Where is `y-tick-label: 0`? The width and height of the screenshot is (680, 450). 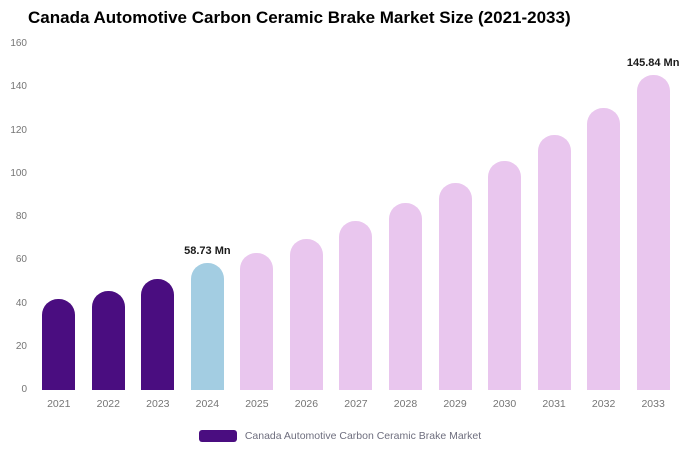 y-tick-label: 0 is located at coordinates (24, 389).